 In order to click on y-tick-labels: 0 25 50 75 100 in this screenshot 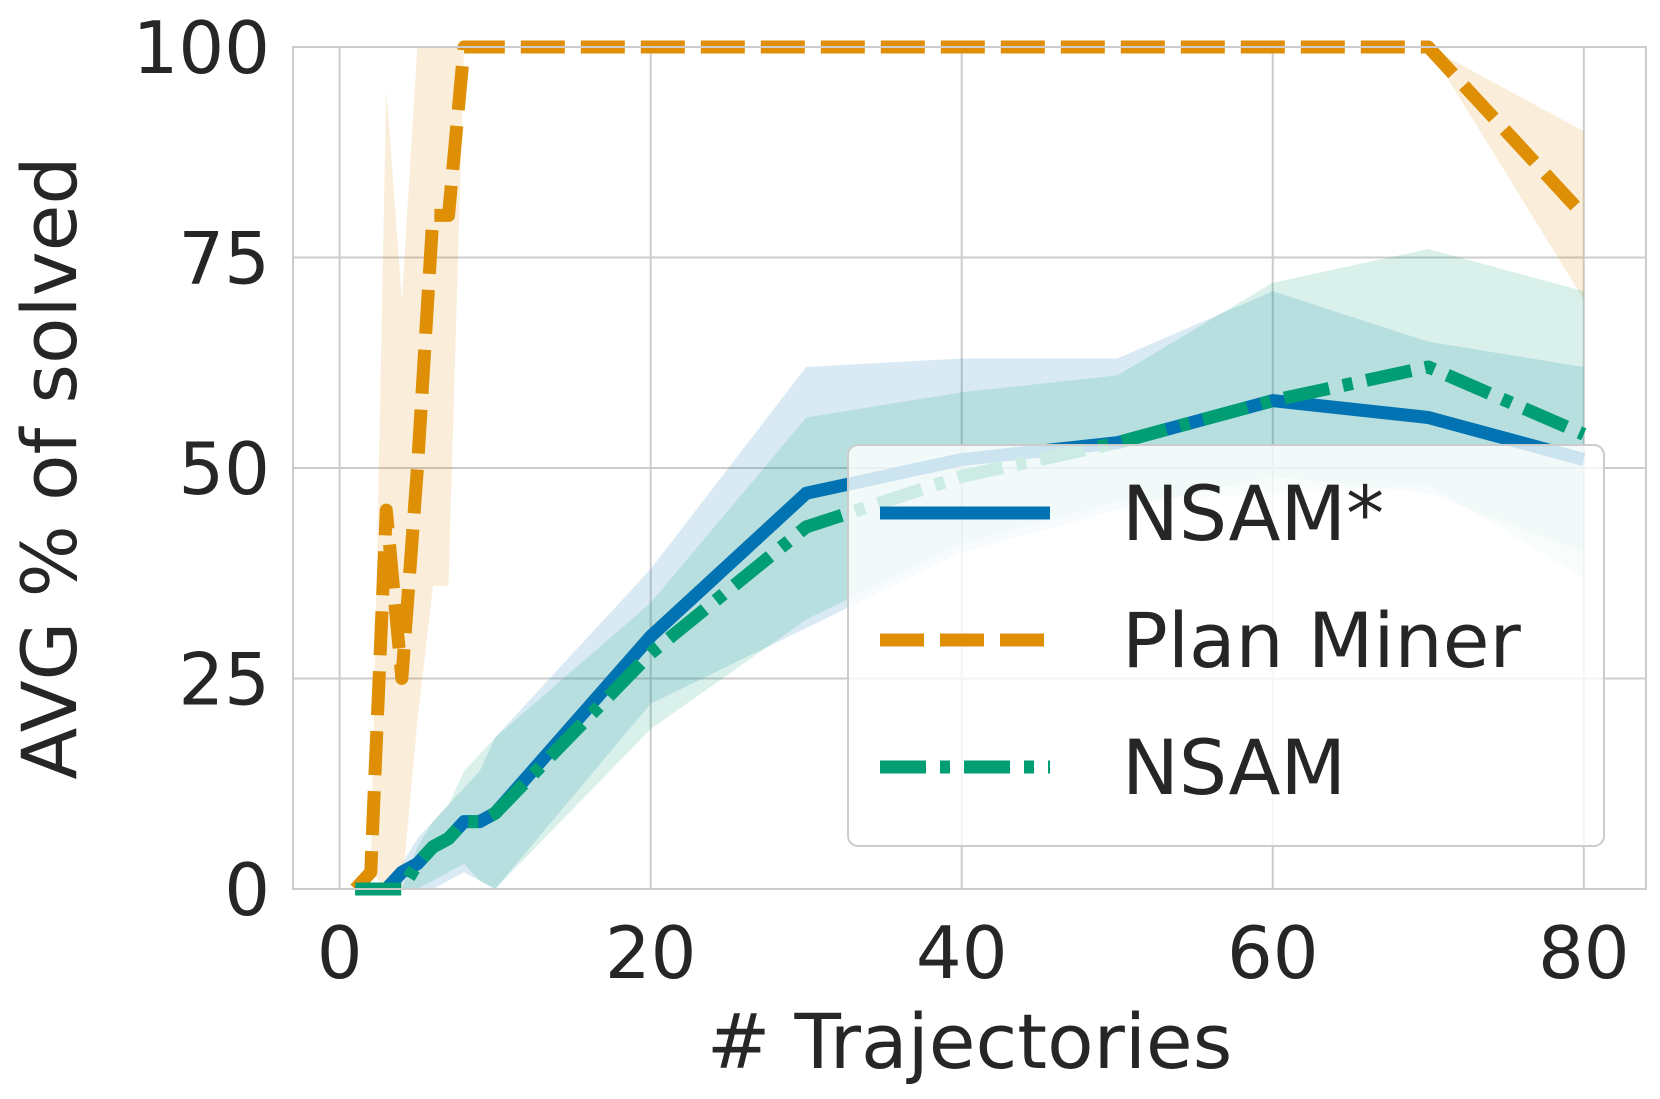, I will do `click(201, 469)`.